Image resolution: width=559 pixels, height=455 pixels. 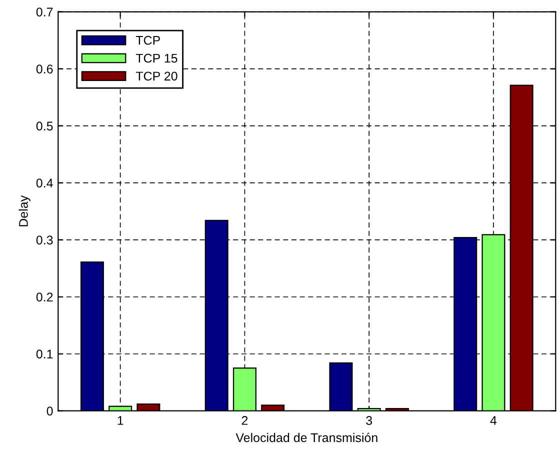 What do you see at coordinates (148, 40) in the screenshot?
I see `legend-label: TCP` at bounding box center [148, 40].